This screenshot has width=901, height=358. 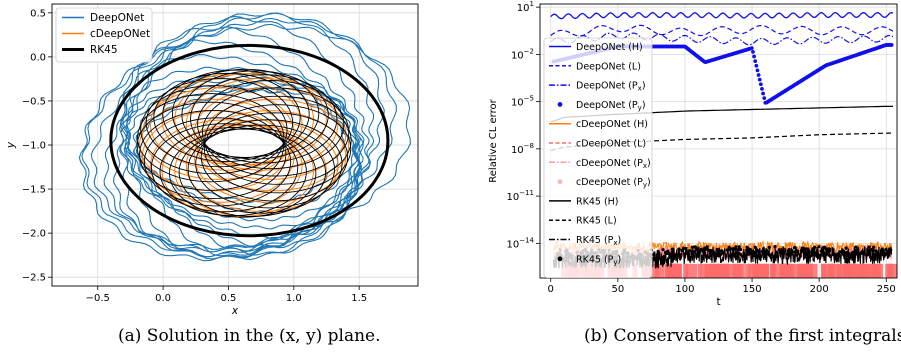 What do you see at coordinates (596, 221) in the screenshot?
I see `legend-b-label: RK45 (L)` at bounding box center [596, 221].